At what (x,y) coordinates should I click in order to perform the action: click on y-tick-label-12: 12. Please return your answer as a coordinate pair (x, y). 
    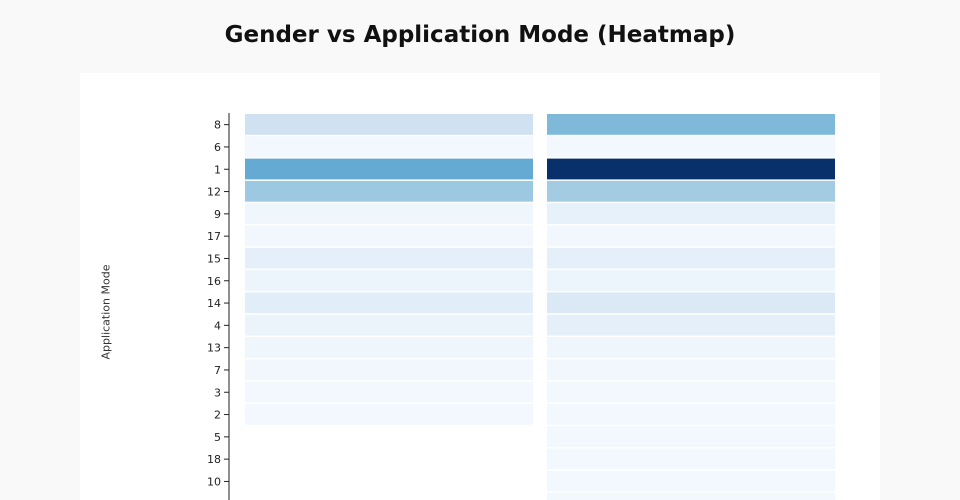
    Looking at the image, I should click on (214, 192).